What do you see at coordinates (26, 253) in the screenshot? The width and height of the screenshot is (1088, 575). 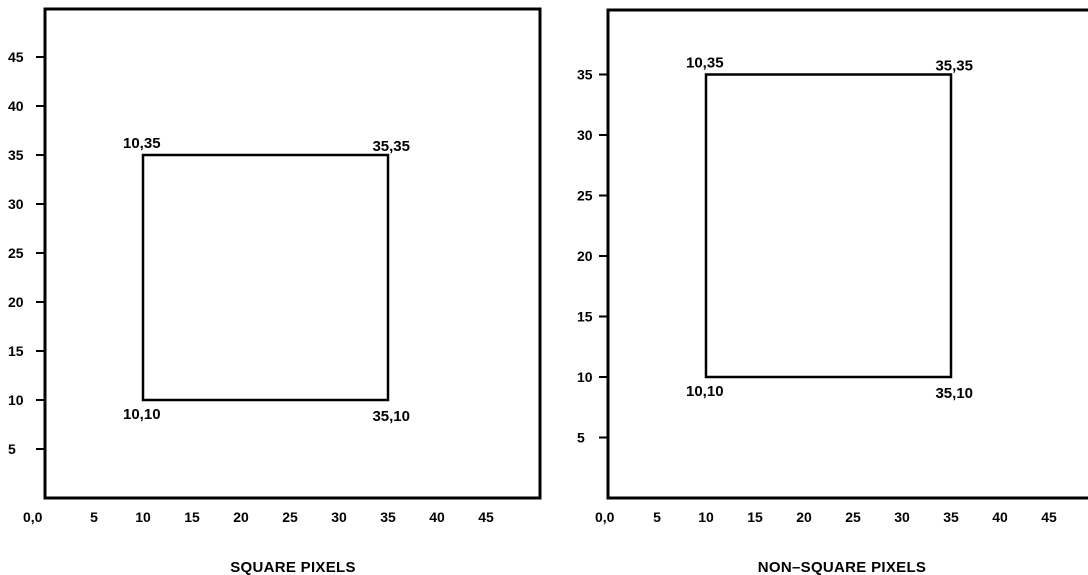 I see `square-pixels-y-axis: 5 10 15 20 25 30 35 40 45` at bounding box center [26, 253].